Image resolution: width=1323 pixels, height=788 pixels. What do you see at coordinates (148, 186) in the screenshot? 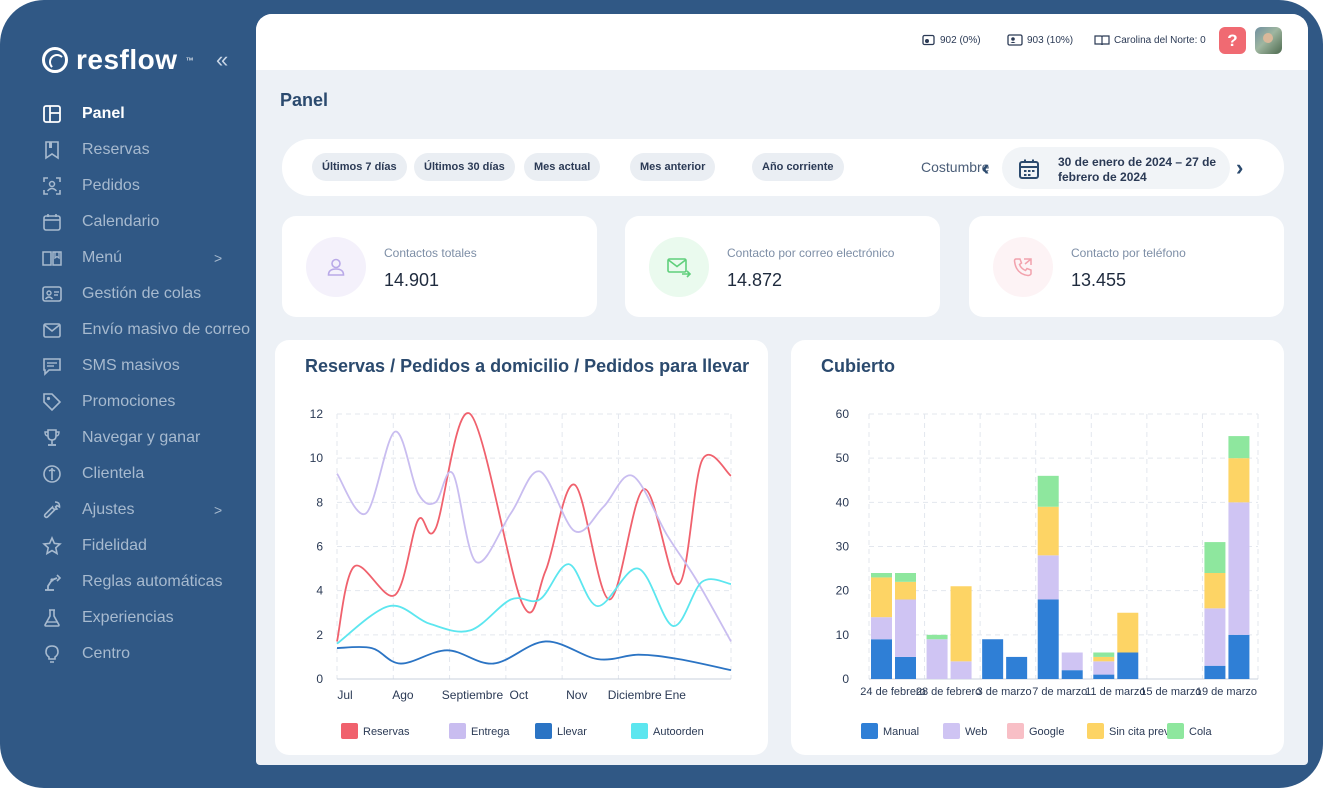
I see `sidebar-item-scan: Pedidos` at bounding box center [148, 186].